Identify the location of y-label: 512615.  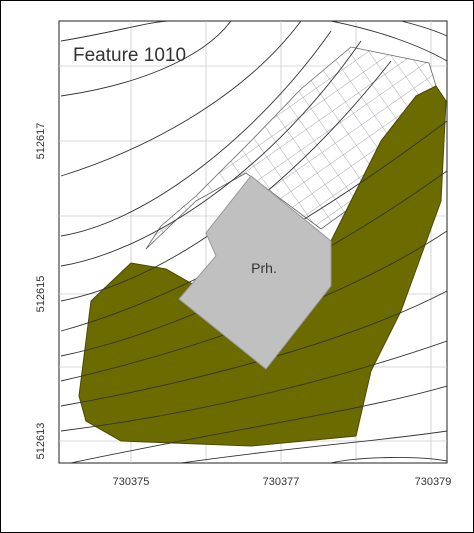
(41, 294).